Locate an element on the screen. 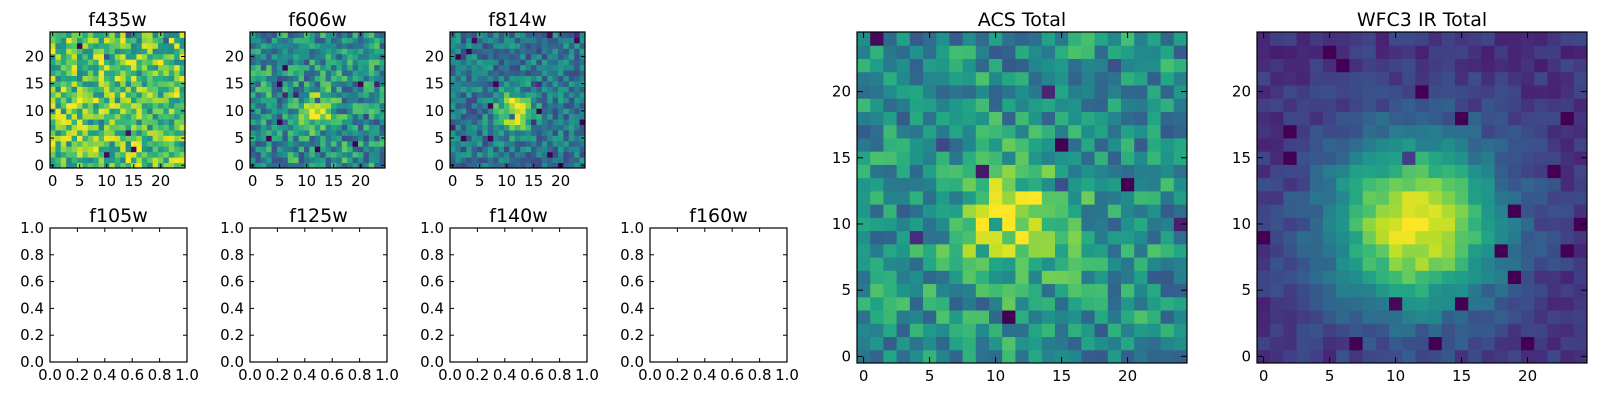 Image resolution: width=1600 pixels, height=400 pixels. y-tick-label: 0 is located at coordinates (846, 356).